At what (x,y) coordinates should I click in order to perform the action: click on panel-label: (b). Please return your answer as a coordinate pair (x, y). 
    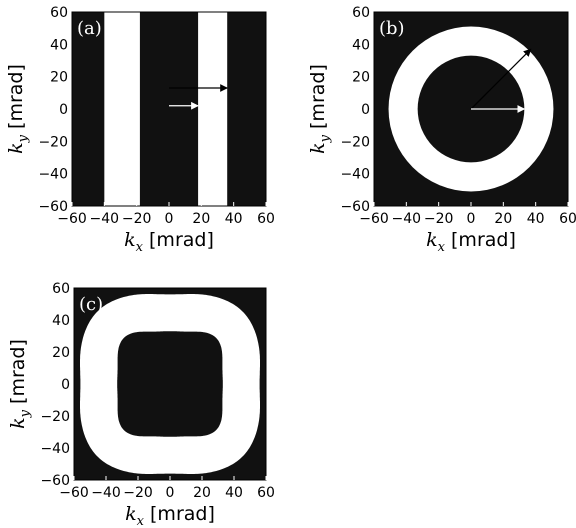
    Looking at the image, I should click on (392, 28).